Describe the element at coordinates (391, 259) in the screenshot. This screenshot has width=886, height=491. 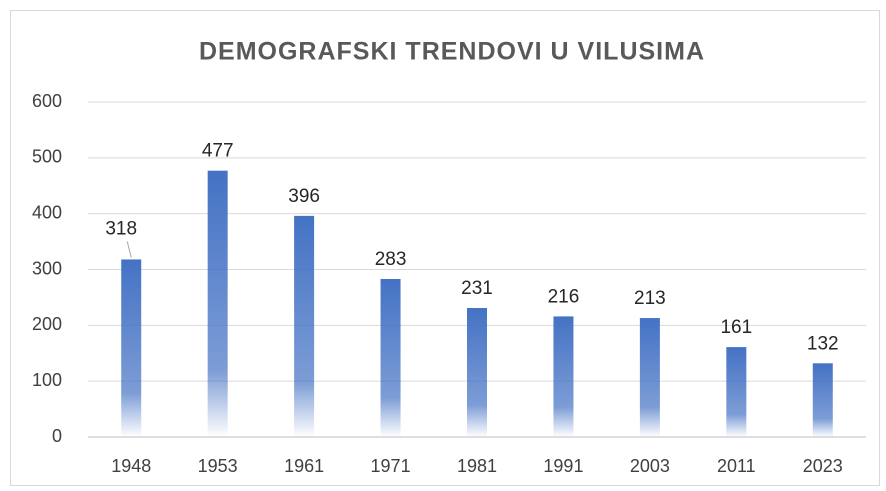
I see `data-label: 283` at that location.